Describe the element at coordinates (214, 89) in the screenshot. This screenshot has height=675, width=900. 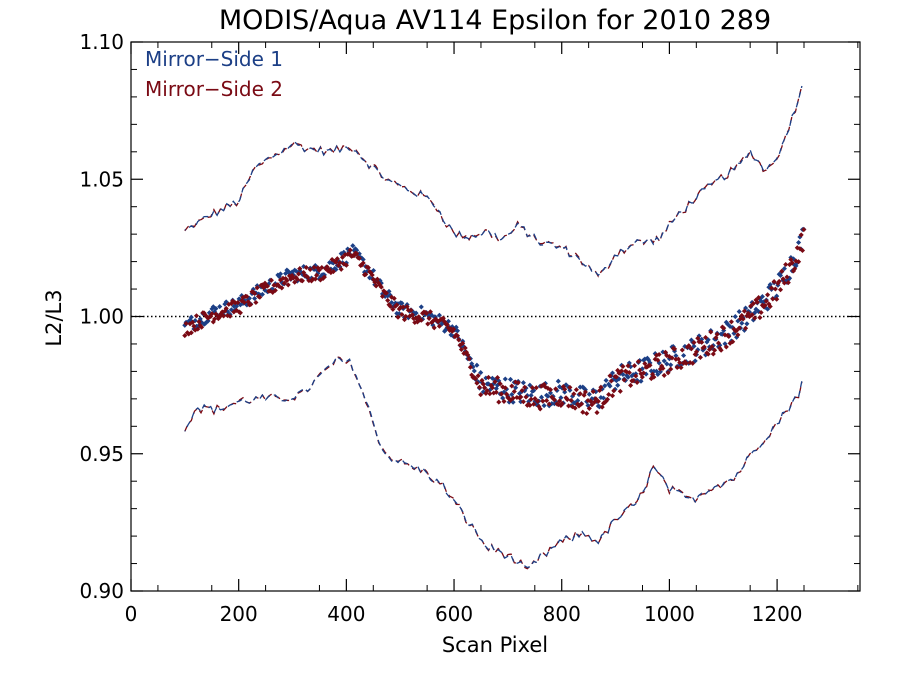
I see `legend-entry-mirror-side-2: Mirror−Side 2` at that location.